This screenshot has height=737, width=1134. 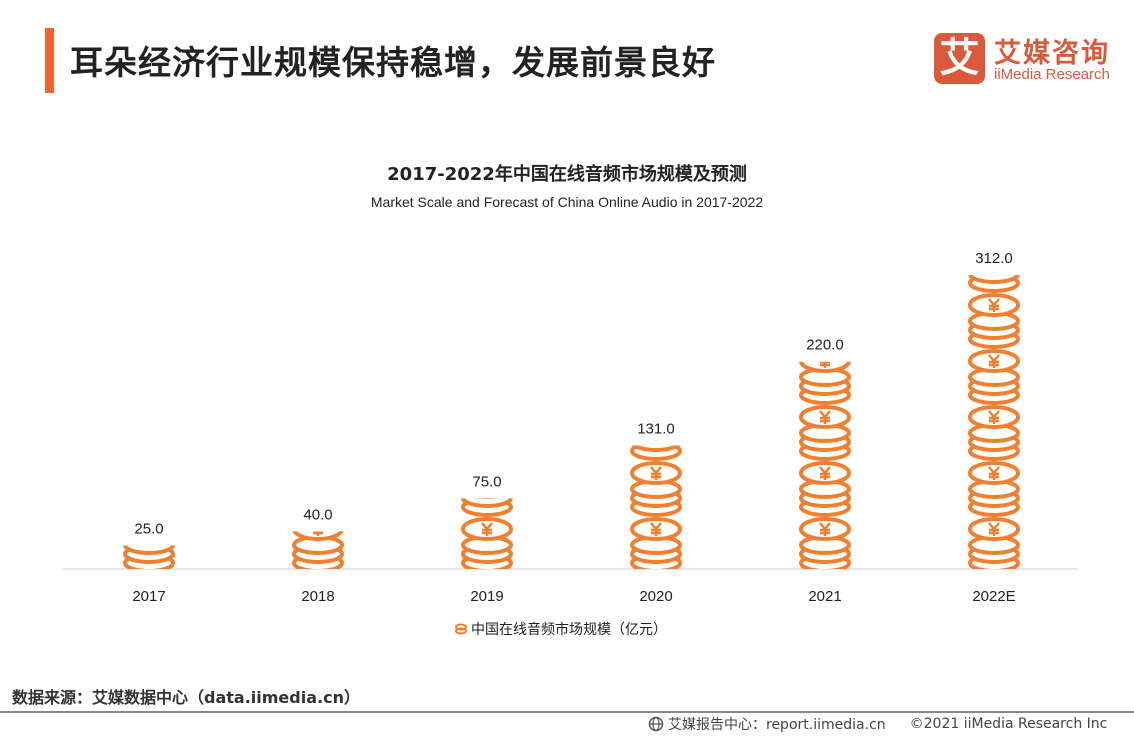 I want to click on title-accent-bar, so click(x=49, y=60).